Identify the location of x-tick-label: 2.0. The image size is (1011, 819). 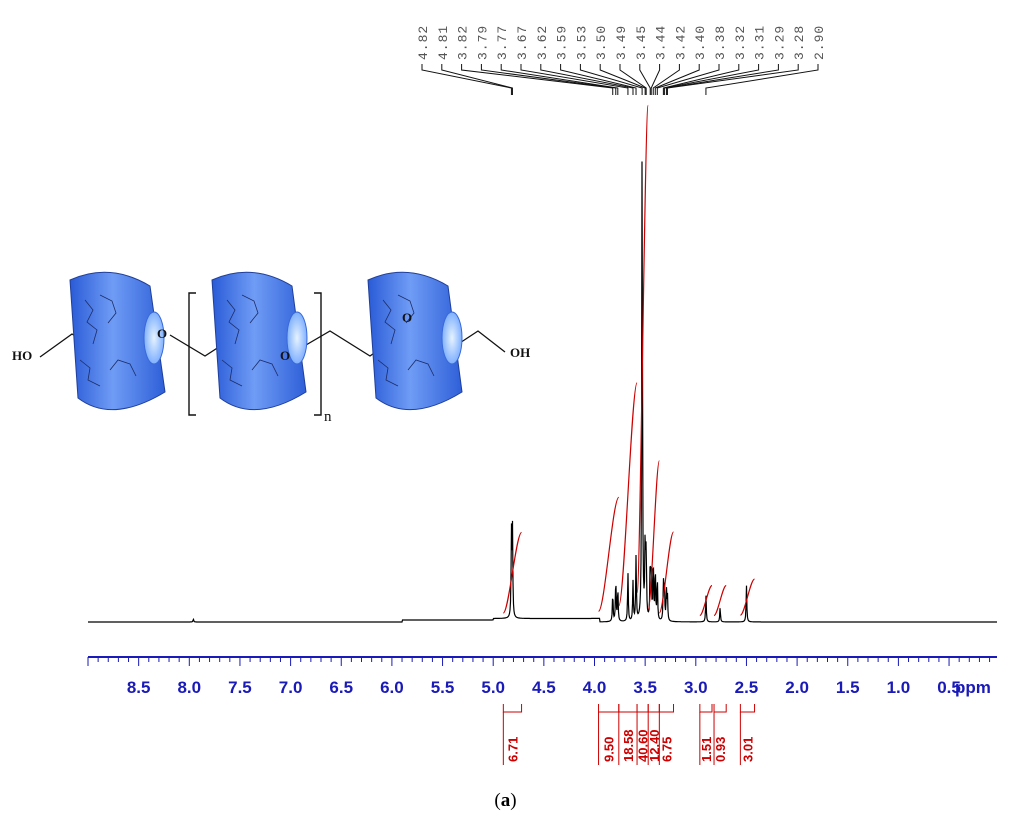
(797, 687).